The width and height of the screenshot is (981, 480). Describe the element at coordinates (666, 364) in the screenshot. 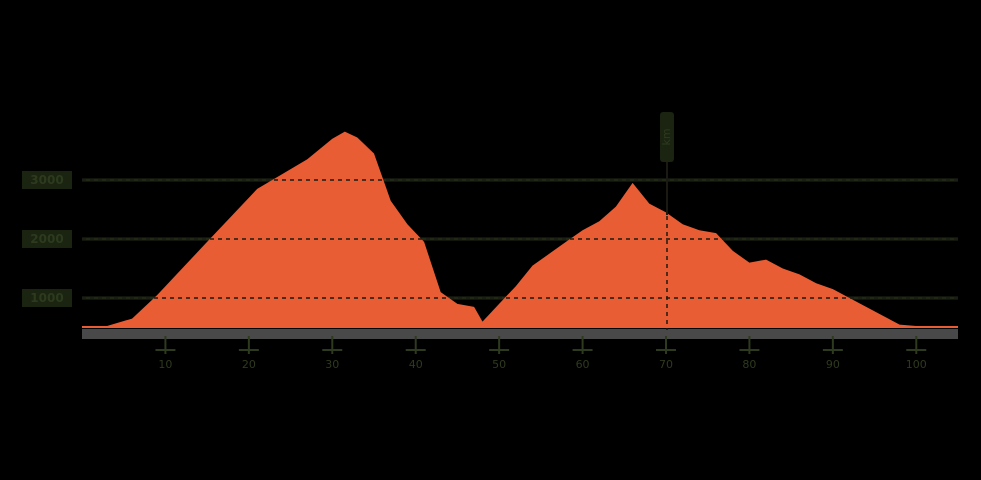

I see `x-tick-label: 70` at that location.